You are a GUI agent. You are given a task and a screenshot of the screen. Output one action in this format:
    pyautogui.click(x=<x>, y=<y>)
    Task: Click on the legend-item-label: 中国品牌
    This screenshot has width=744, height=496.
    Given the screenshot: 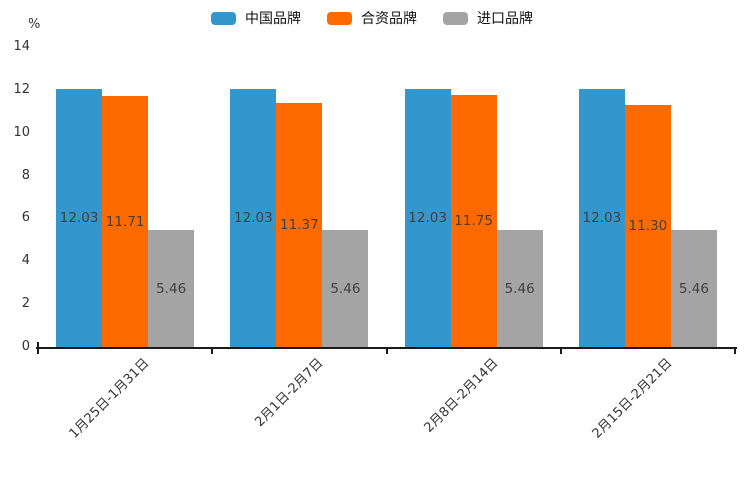 What is the action you would take?
    pyautogui.click(x=273, y=19)
    